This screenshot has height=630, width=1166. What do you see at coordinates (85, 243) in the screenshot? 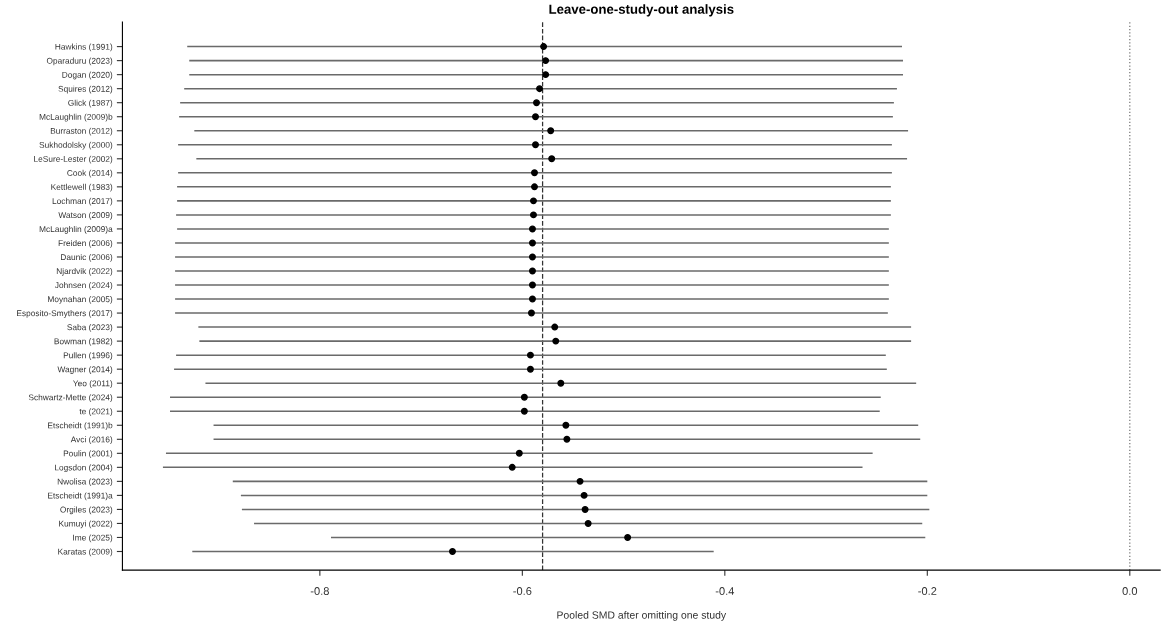
I see `y-tick-label: Freiden (2006)` at bounding box center [85, 243].